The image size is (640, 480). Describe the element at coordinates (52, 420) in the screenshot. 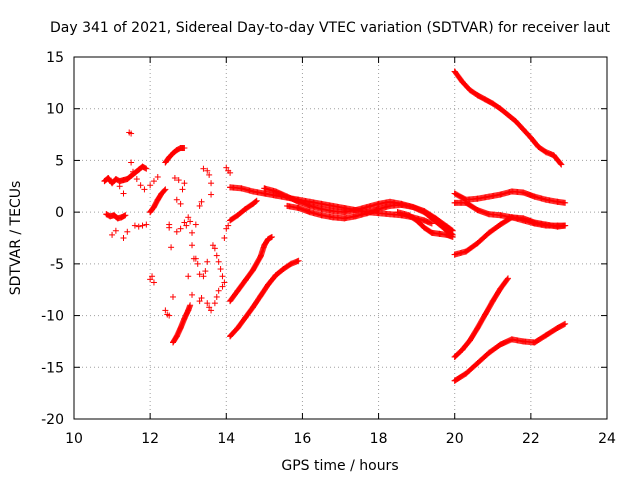

I see `y-tick-label: -20` at that location.